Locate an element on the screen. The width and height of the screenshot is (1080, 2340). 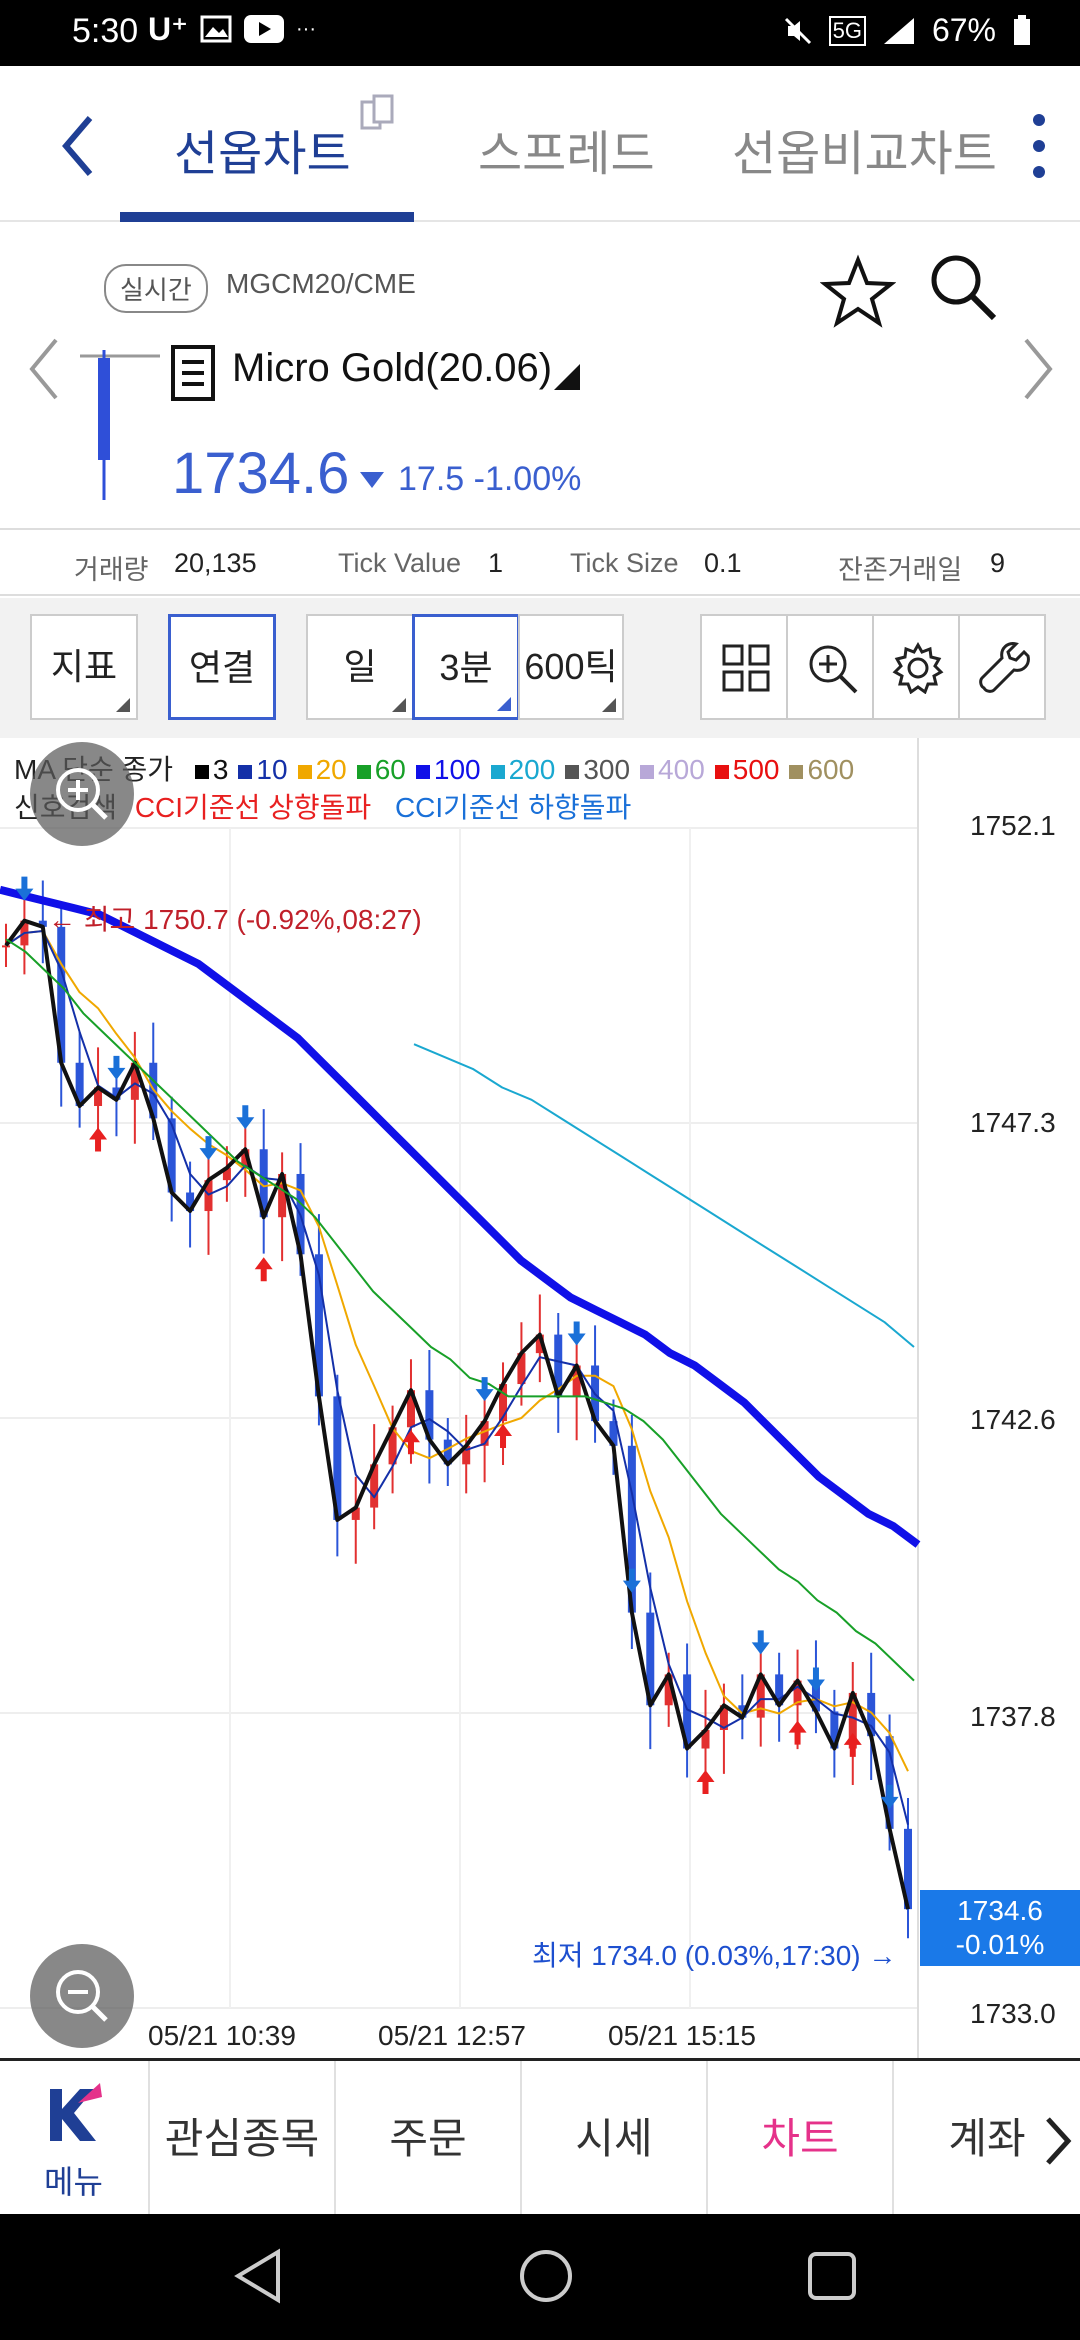
wrench-icon is located at coordinates (1004, 667).